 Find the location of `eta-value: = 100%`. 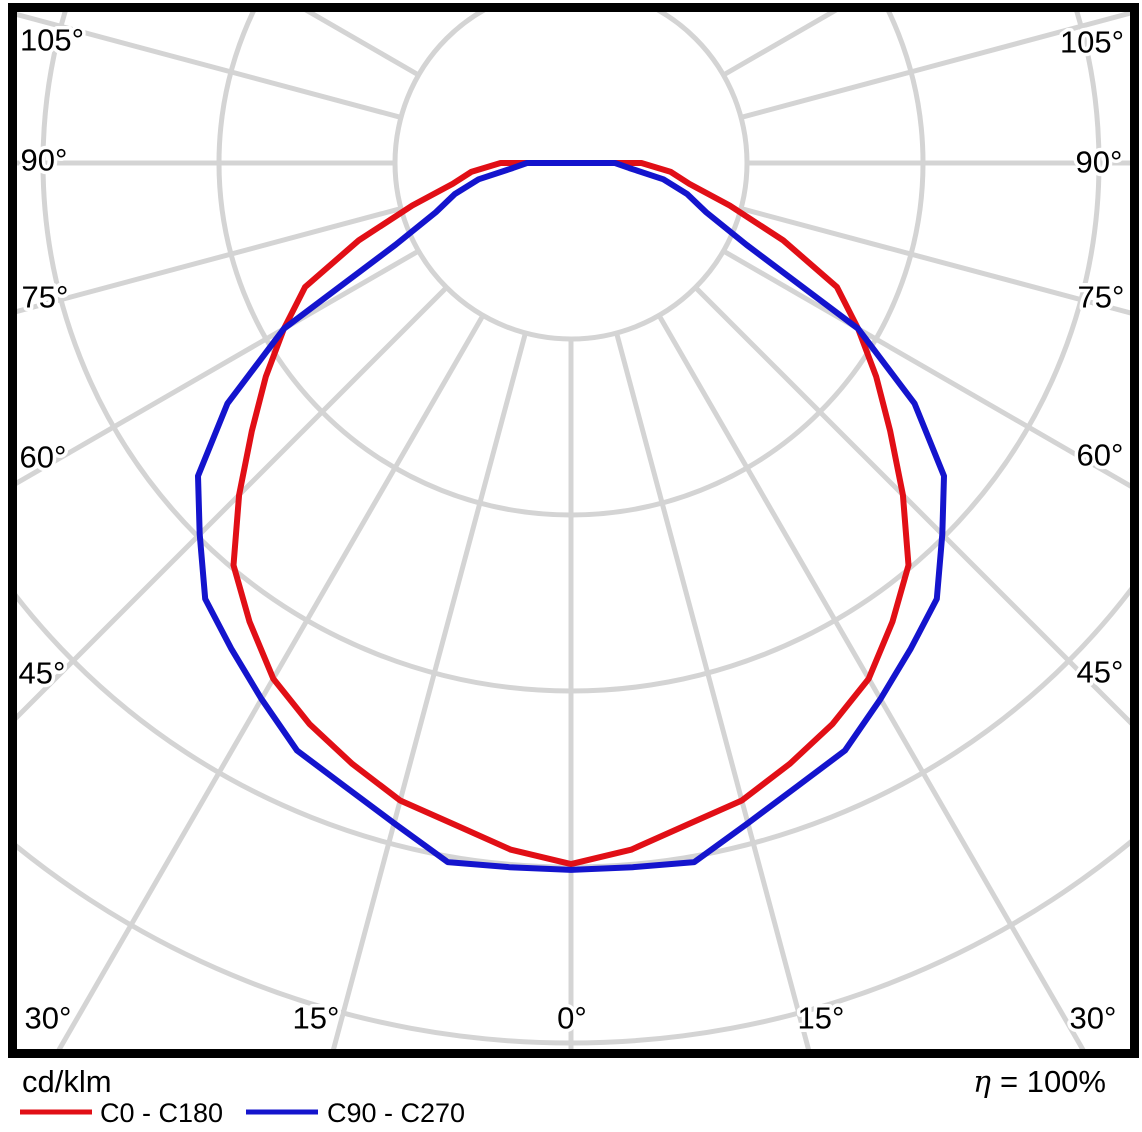

eta-value: = 100% is located at coordinates (1053, 1081).